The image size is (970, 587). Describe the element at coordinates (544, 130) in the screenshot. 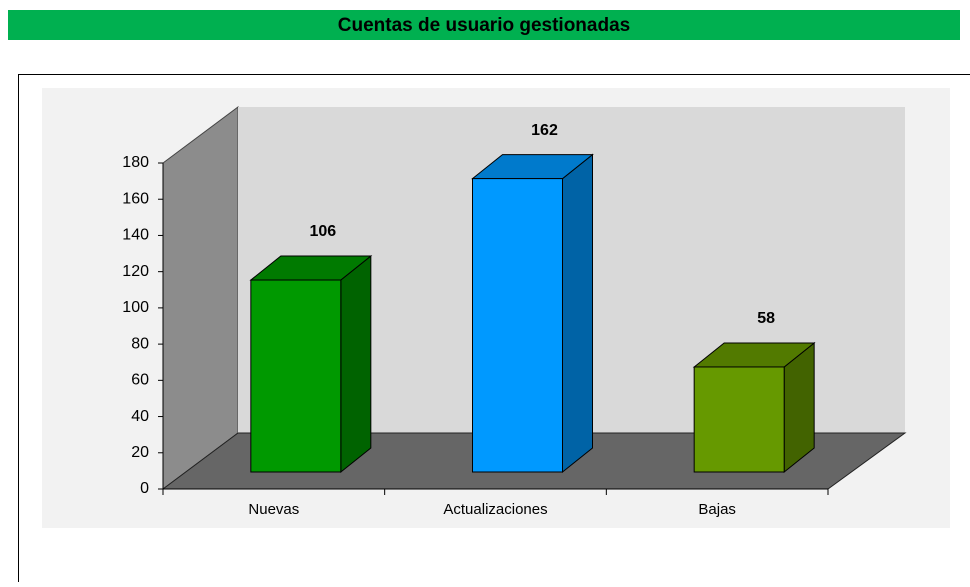

I see `value-label: 162` at that location.